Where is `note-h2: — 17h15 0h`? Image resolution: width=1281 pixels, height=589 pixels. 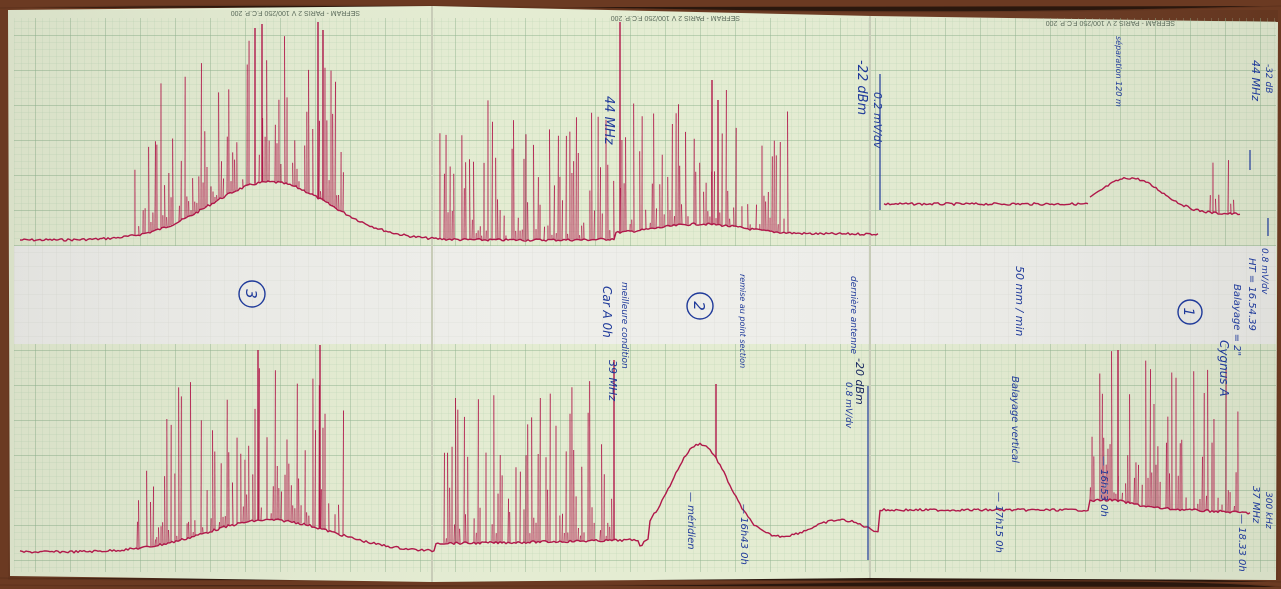
note-h2: — 17h15 0h is located at coordinates (998, 522).